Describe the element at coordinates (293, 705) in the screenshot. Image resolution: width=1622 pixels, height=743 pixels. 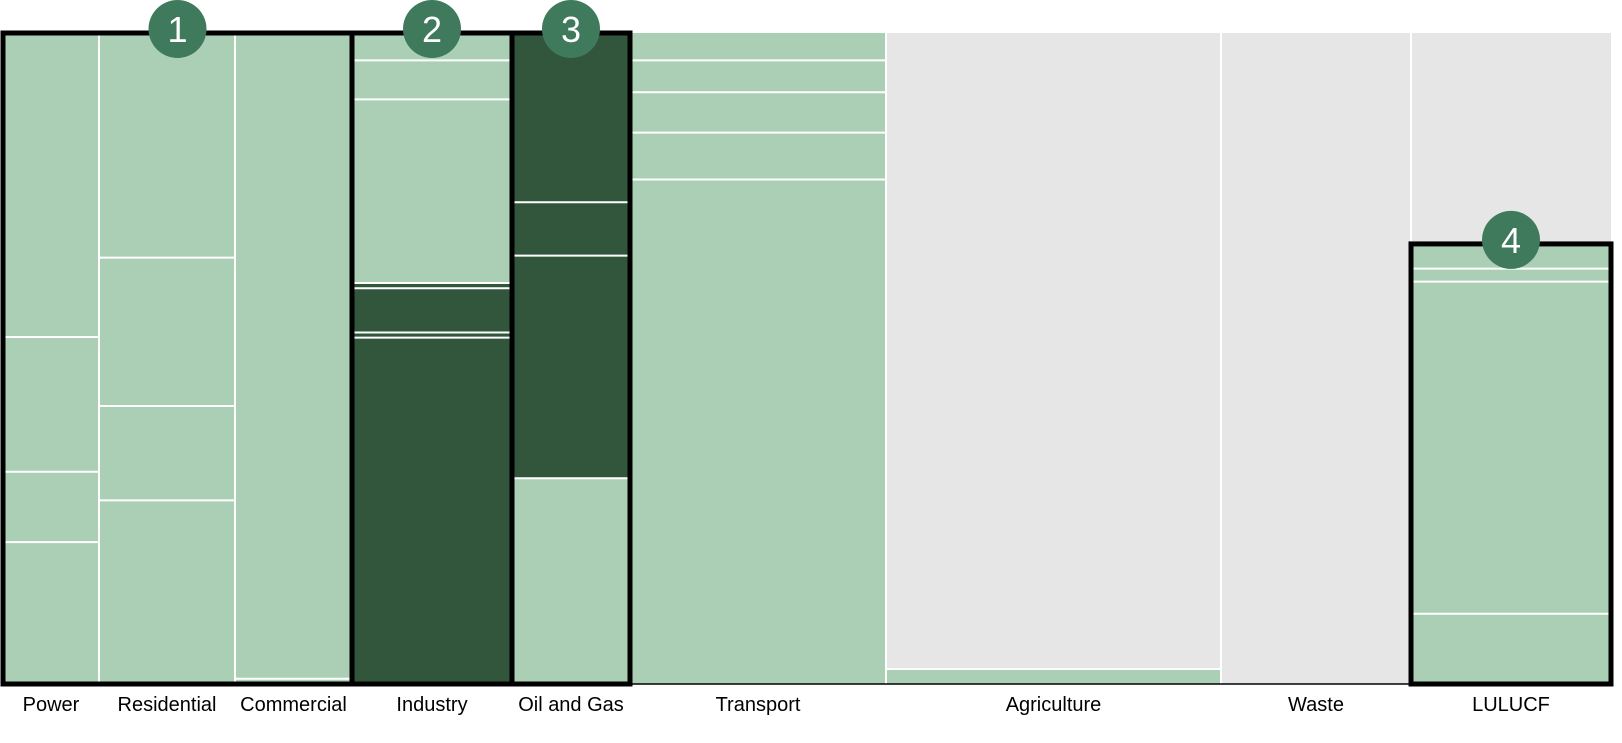
I see `category-label: Commercial` at that location.